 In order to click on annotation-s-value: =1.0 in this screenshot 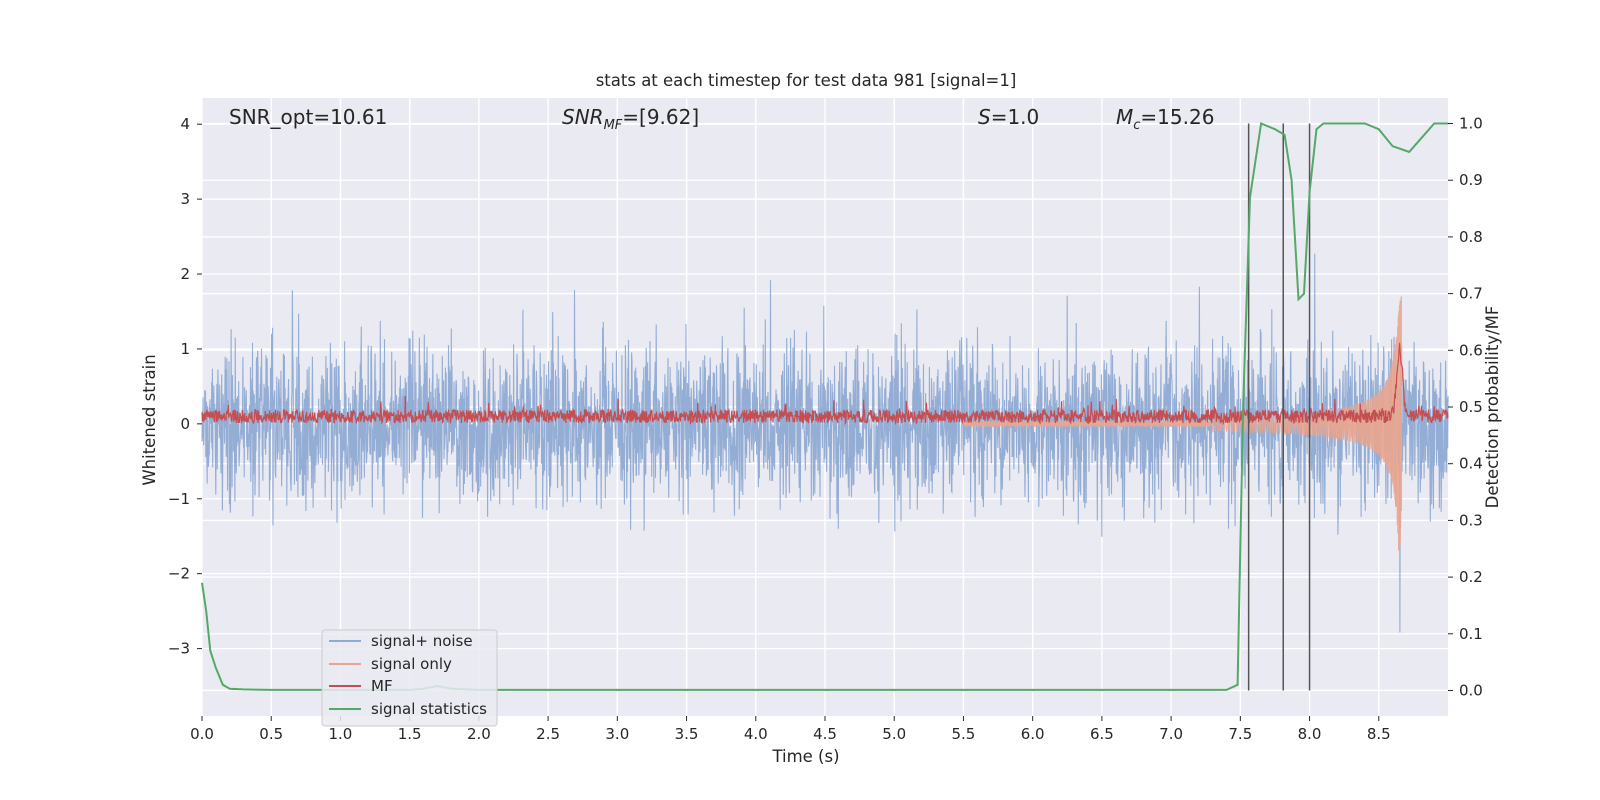, I will do `click(1015, 117)`.